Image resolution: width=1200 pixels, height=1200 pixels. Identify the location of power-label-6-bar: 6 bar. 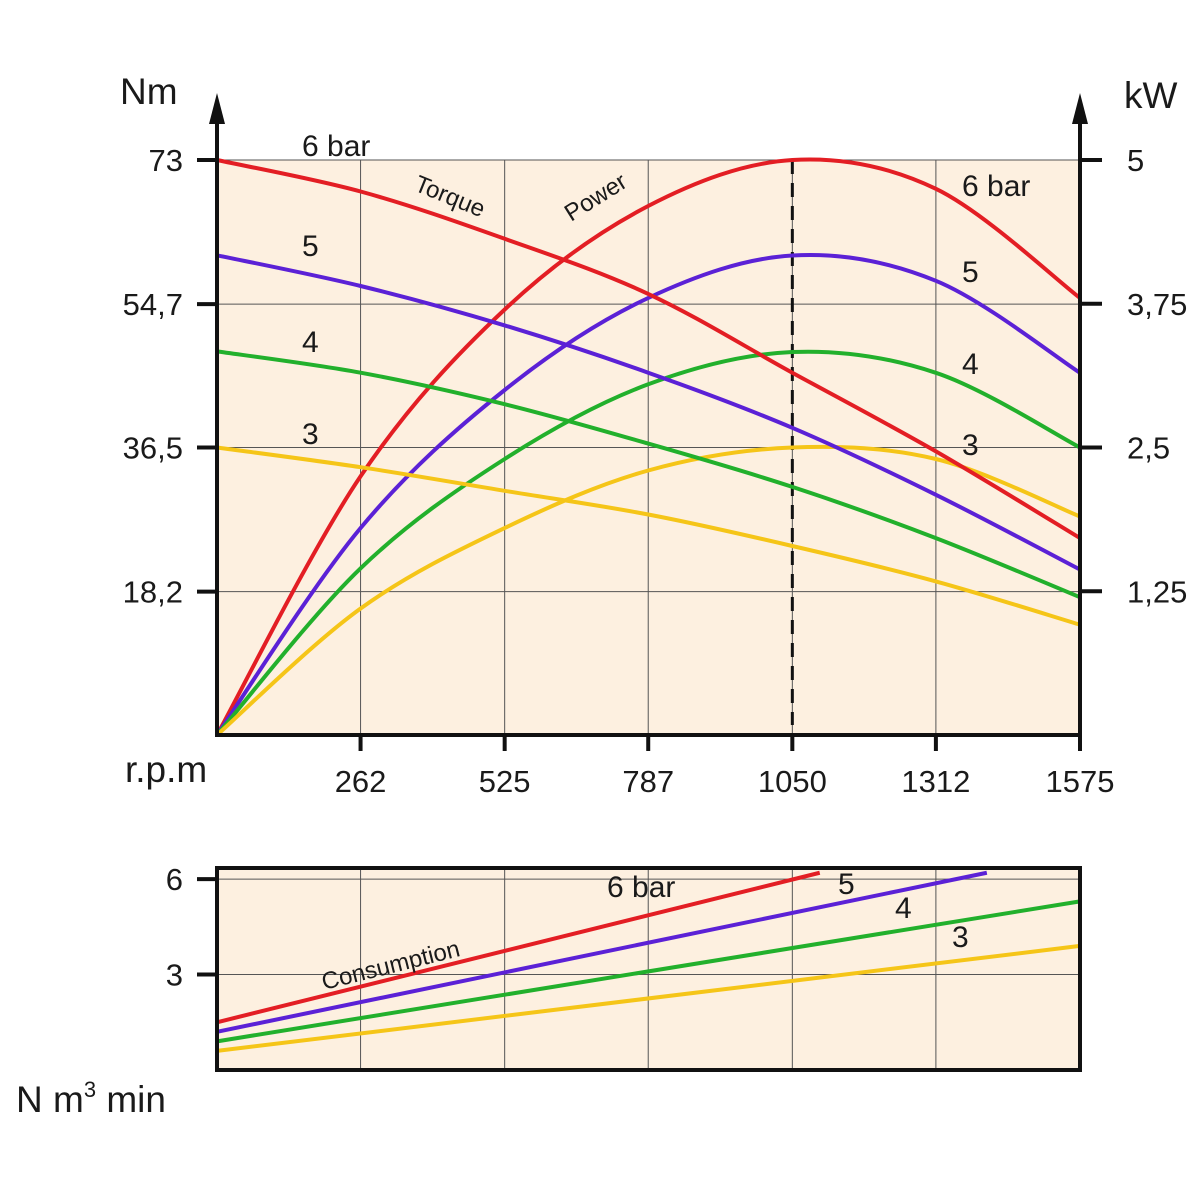
(996, 186).